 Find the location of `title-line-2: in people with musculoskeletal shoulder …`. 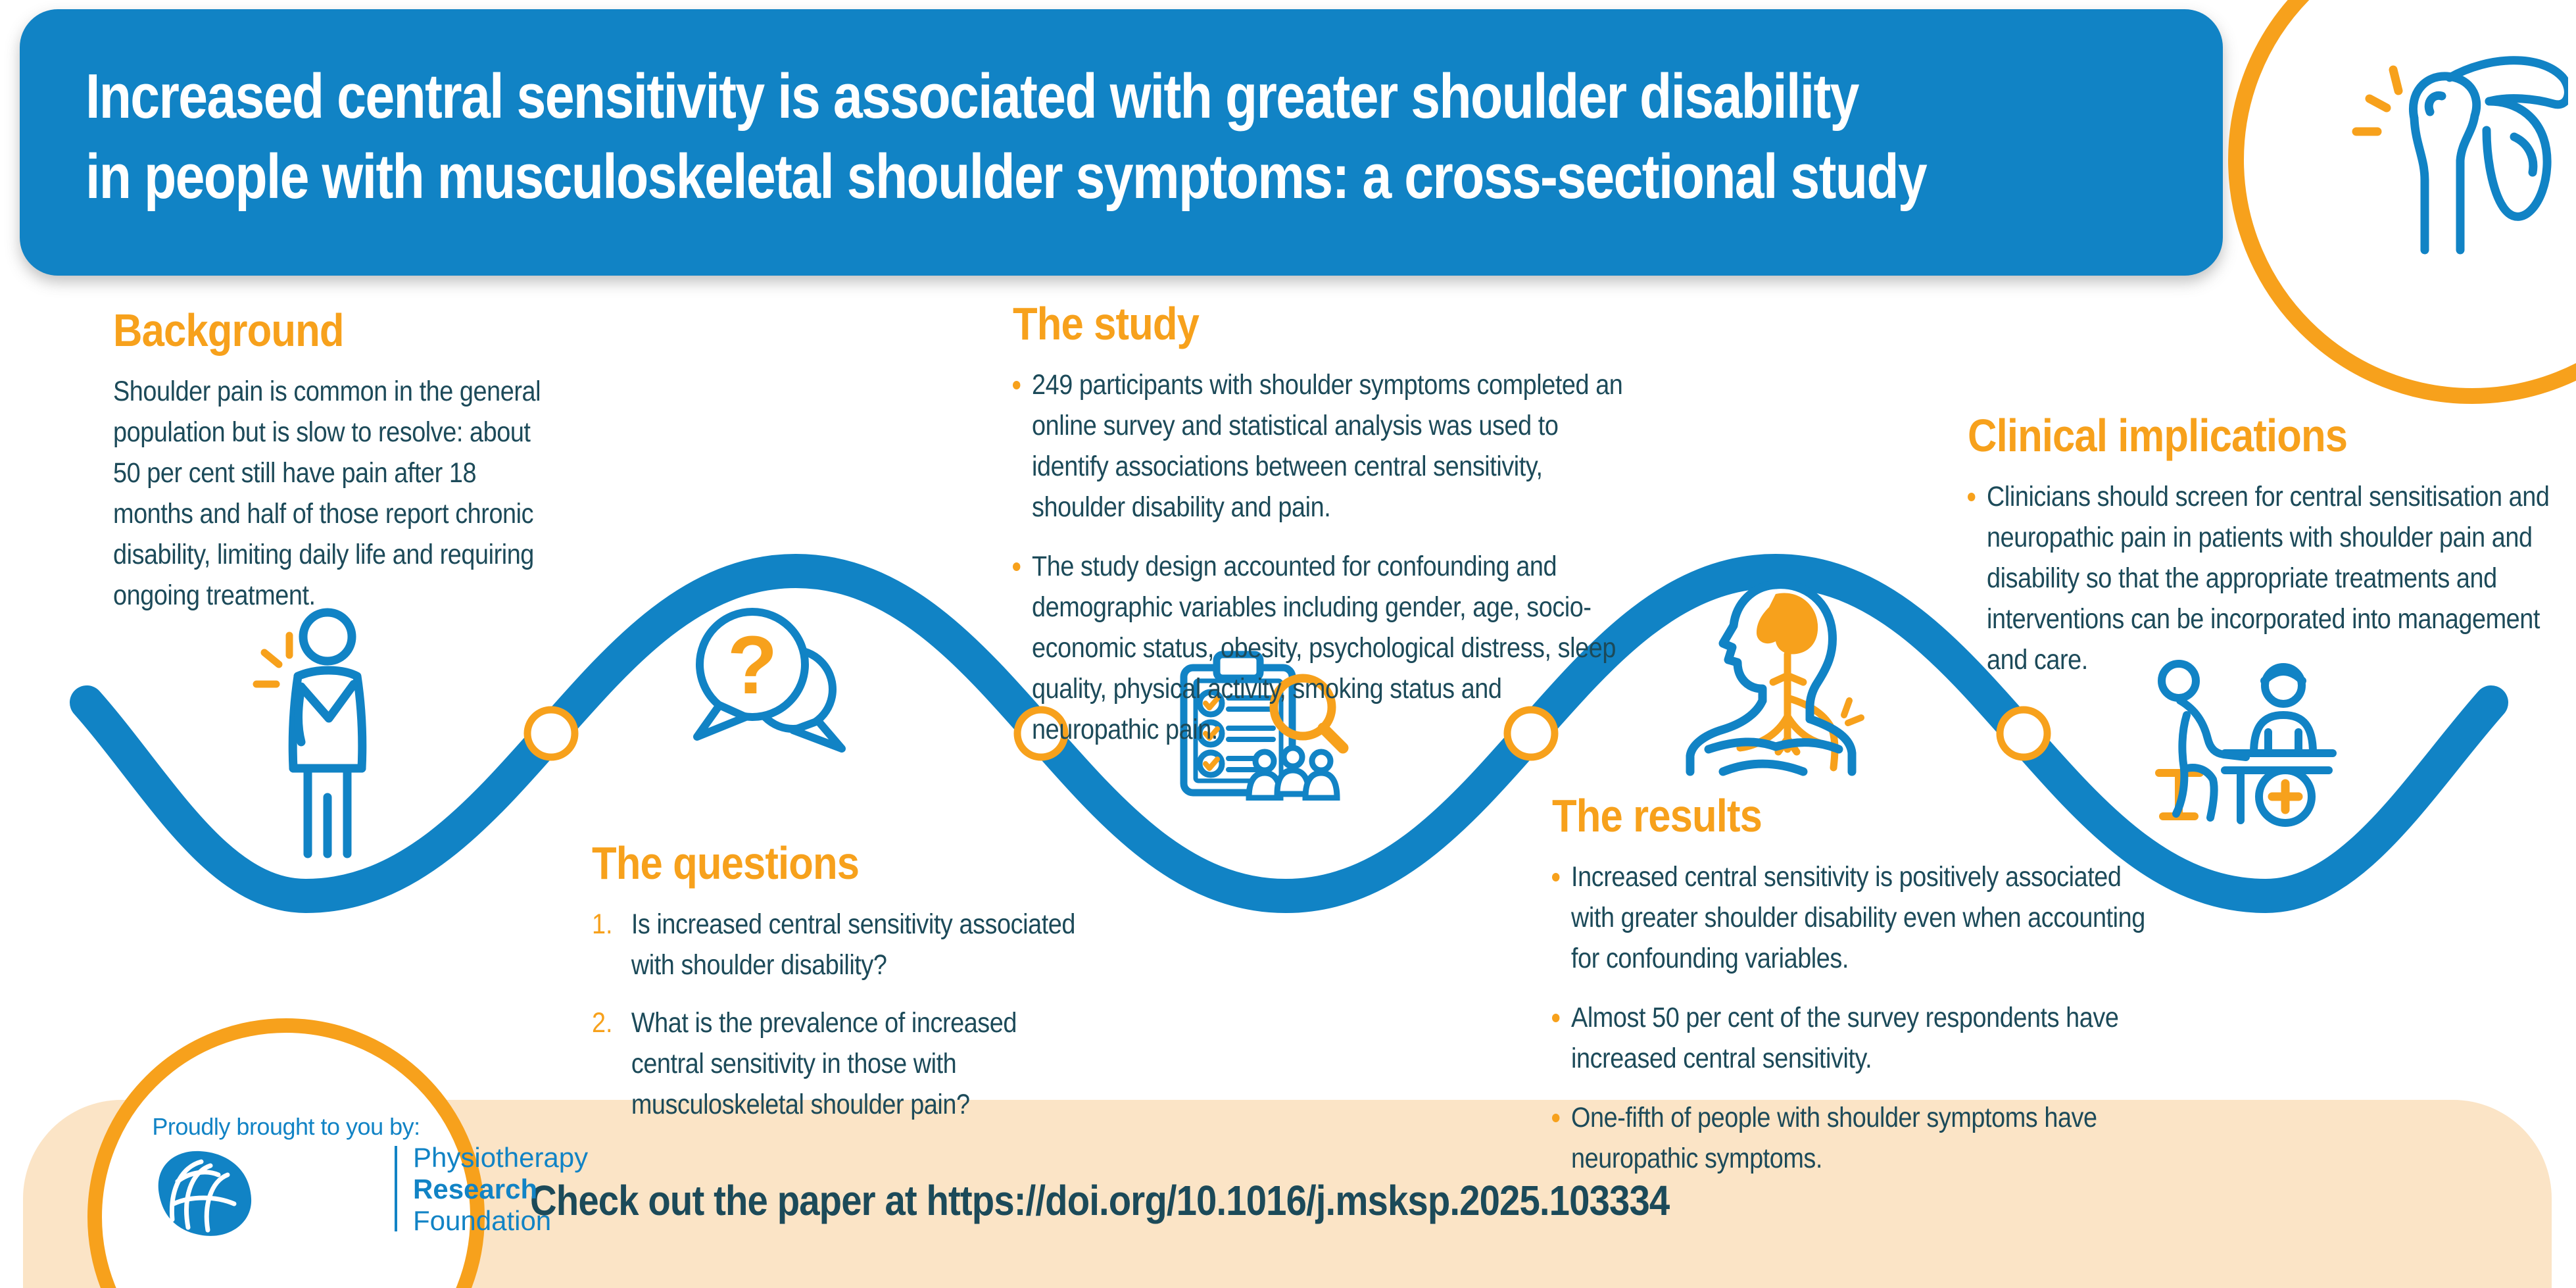

title-line-2: in people with musculoskeletal shoulder … is located at coordinates (1007, 176).